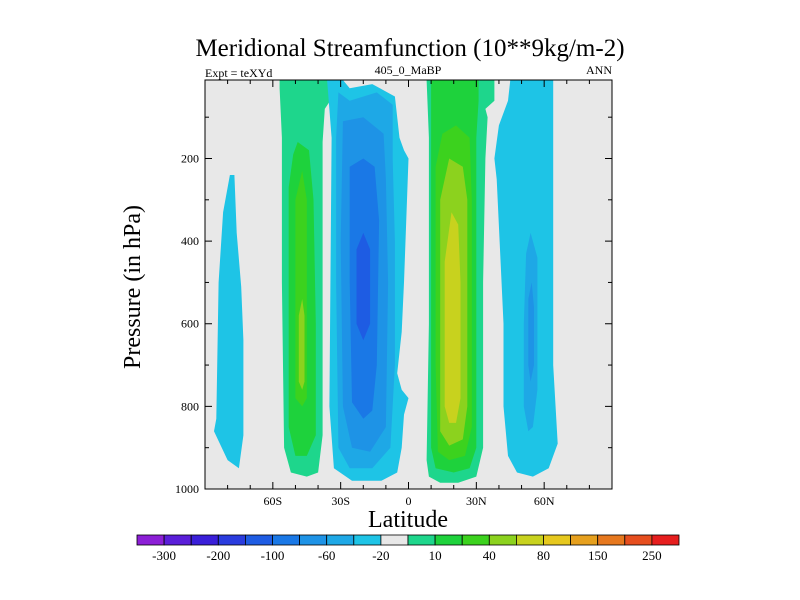 The image size is (800, 600). What do you see at coordinates (272, 501) in the screenshot?
I see `x-tick-label-0: 60S` at bounding box center [272, 501].